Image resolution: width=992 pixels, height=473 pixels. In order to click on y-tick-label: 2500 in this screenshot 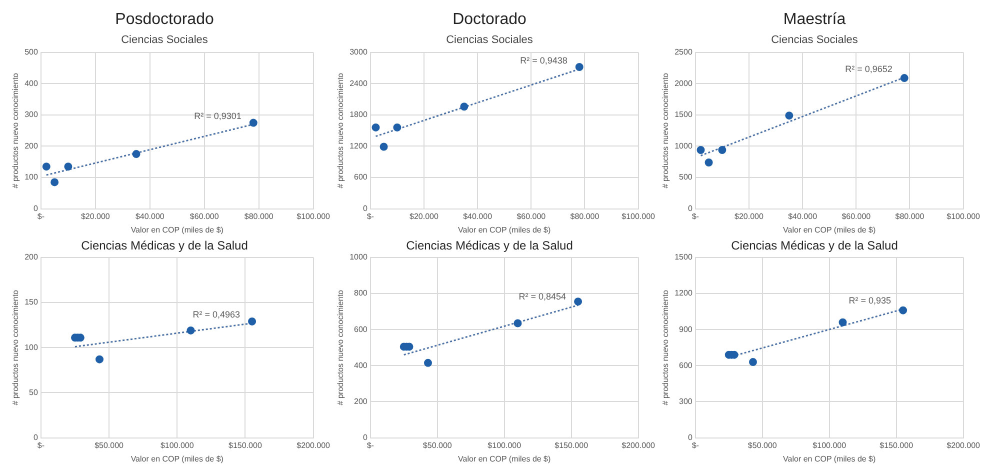, I will do `click(683, 52)`.